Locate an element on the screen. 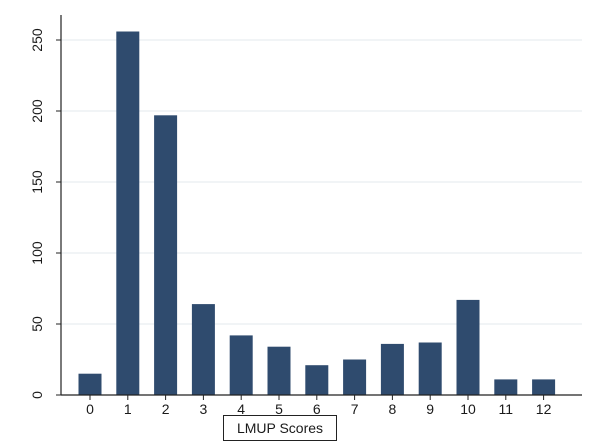 The height and width of the screenshot is (442, 596). x-tick-label-4: 4 is located at coordinates (241, 409).